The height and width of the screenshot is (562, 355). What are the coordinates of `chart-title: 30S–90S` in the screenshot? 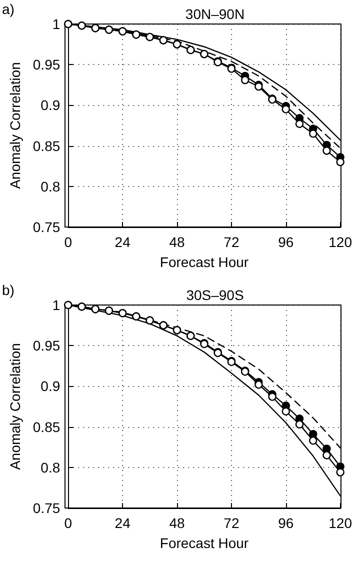 It's located at (215, 295).